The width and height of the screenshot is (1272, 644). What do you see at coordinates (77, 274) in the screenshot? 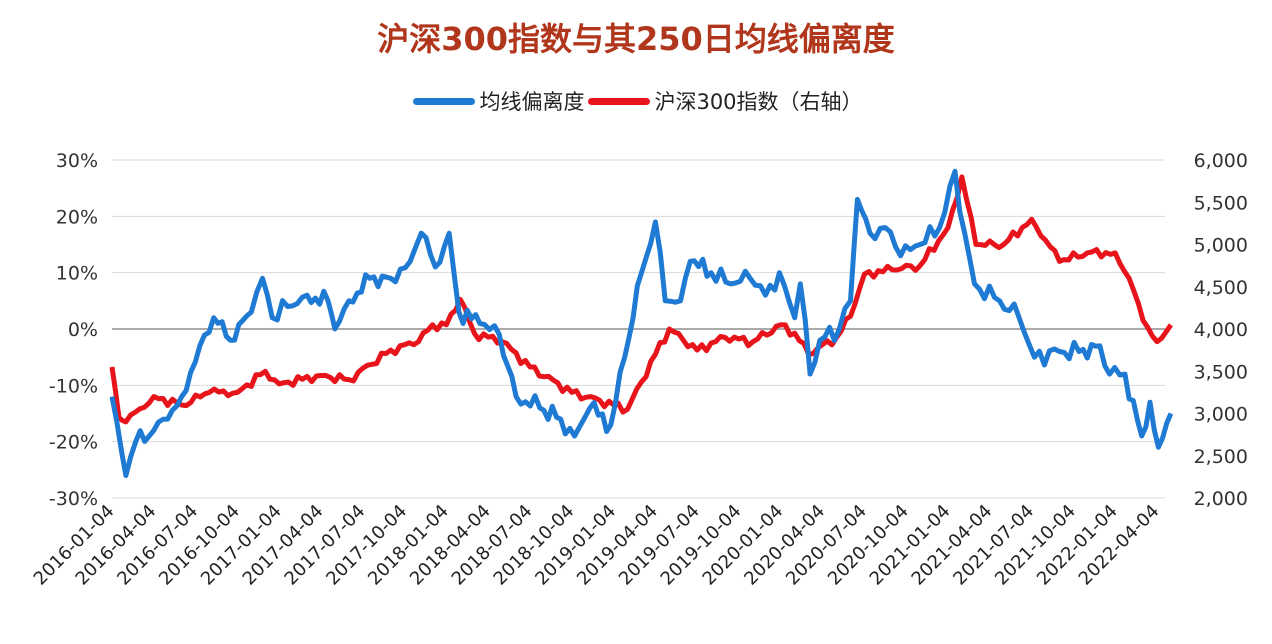
I see `y-left-tick-label: 10%` at bounding box center [77, 274].